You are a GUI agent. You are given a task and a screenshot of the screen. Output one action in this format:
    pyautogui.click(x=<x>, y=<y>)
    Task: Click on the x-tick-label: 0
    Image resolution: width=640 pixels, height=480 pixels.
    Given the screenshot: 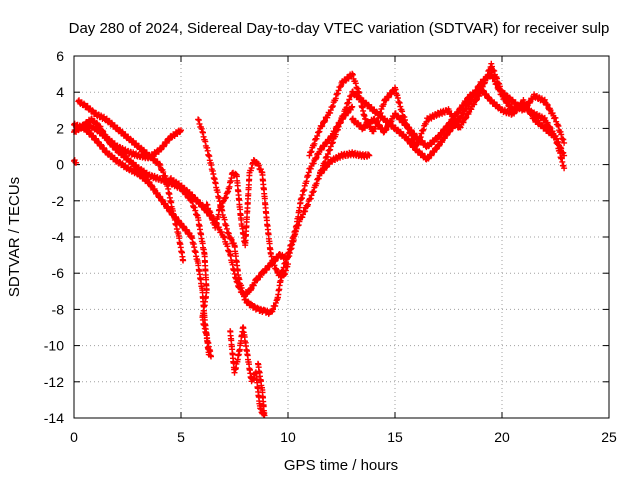 What is the action you would take?
    pyautogui.click(x=74, y=437)
    